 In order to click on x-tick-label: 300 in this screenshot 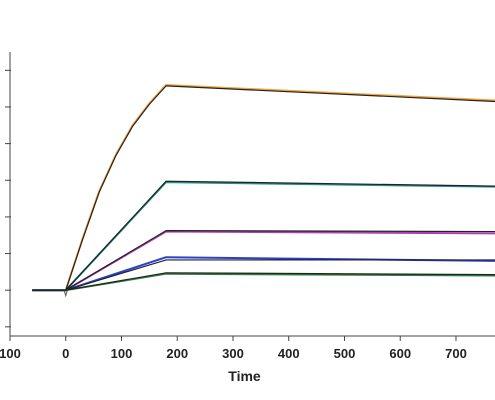, I will do `click(233, 353)`.